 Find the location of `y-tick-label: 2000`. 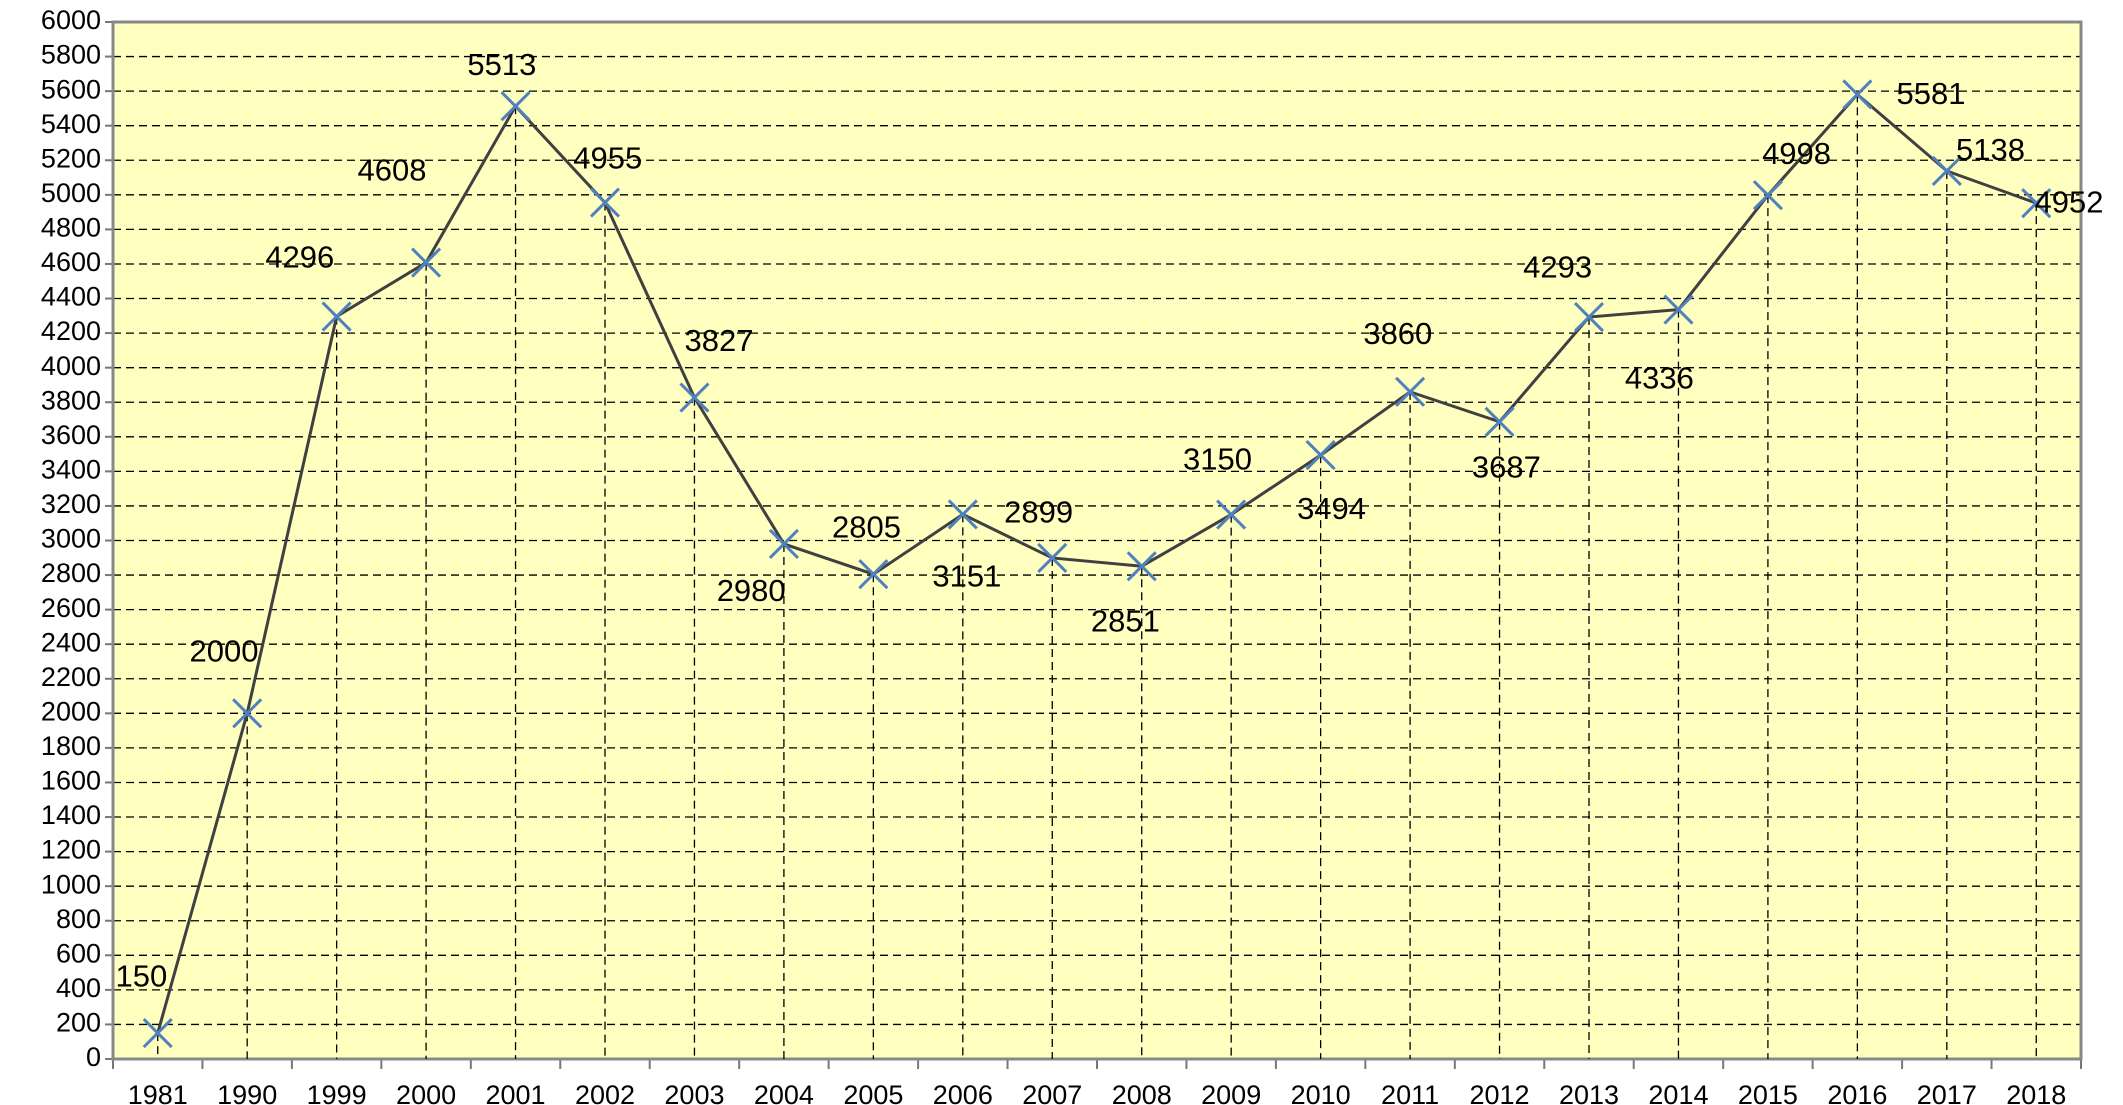

y-tick-label: 2000 is located at coordinates (71, 711).